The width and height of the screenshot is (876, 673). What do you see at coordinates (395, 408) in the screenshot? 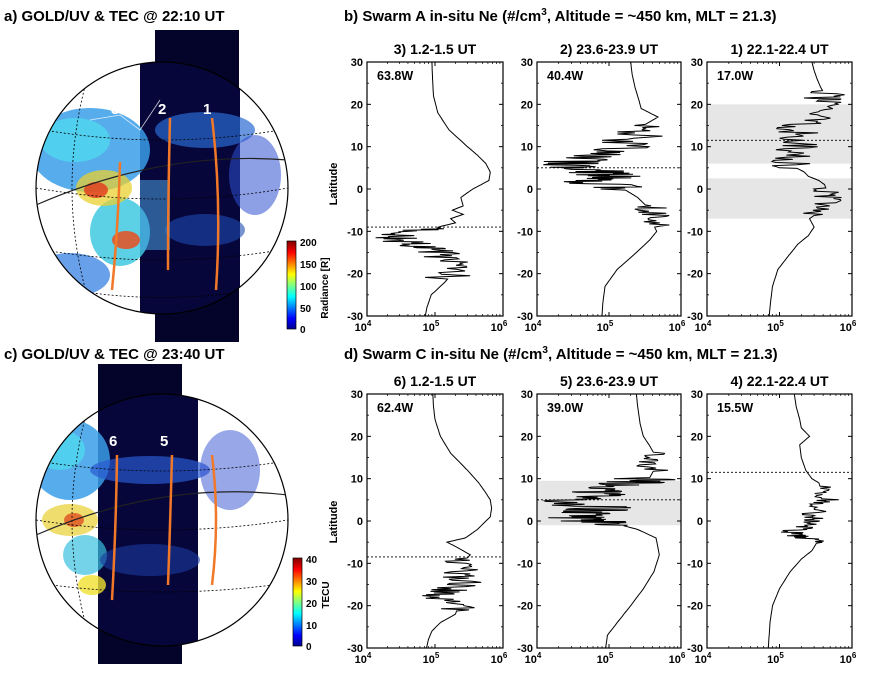
I see `lon-label: 62.4W` at bounding box center [395, 408].